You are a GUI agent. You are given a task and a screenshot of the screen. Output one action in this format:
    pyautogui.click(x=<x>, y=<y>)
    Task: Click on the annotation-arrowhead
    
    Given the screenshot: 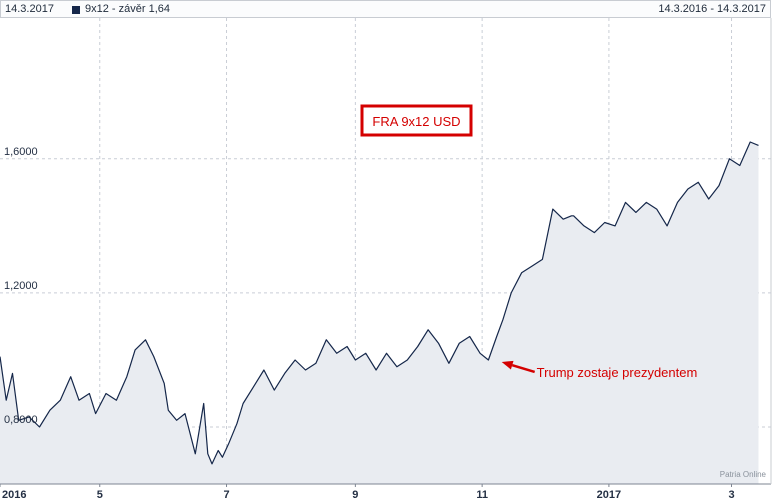 What is the action you would take?
    pyautogui.click(x=507, y=365)
    